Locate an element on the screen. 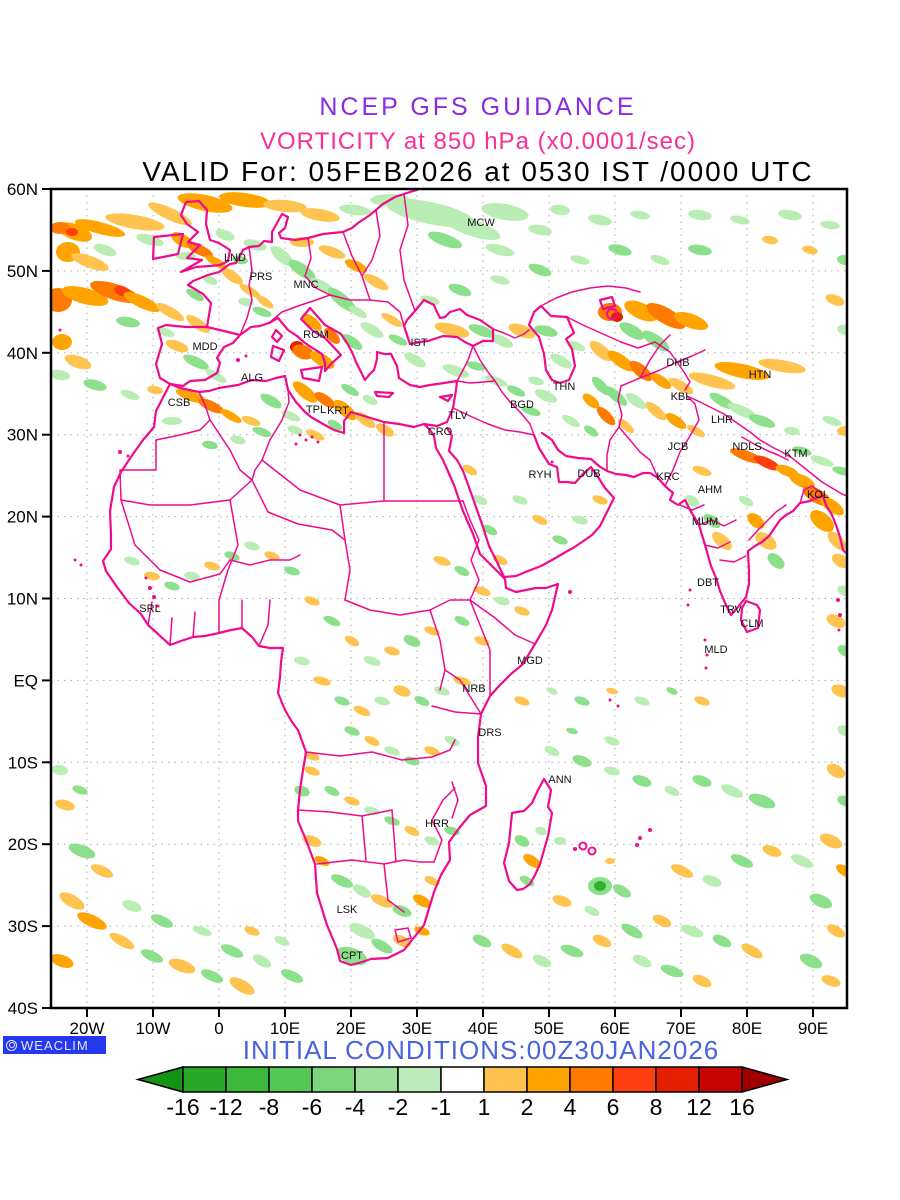 The height and width of the screenshot is (1200, 900). station-label: CPT is located at coordinates (352, 956).